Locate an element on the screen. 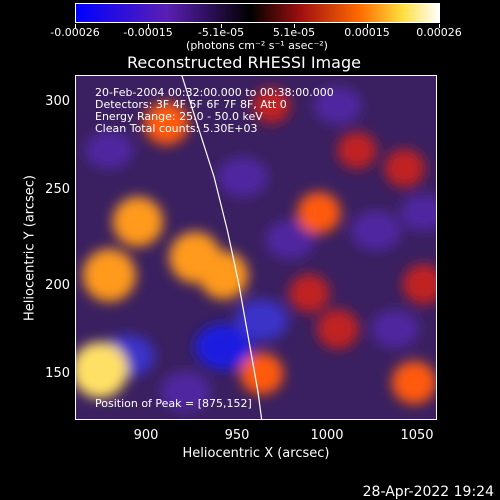  colorbar-tick-label: -5.1e-05 is located at coordinates (221, 32).